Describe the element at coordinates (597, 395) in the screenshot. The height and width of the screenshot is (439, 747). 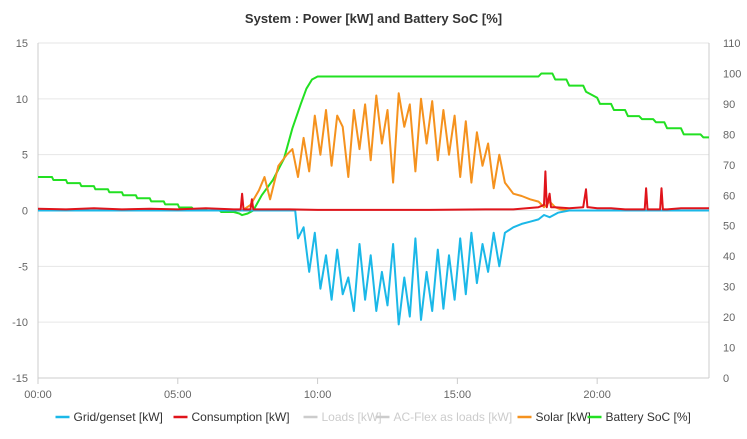
I see `x-tick-label: 20:00` at that location.